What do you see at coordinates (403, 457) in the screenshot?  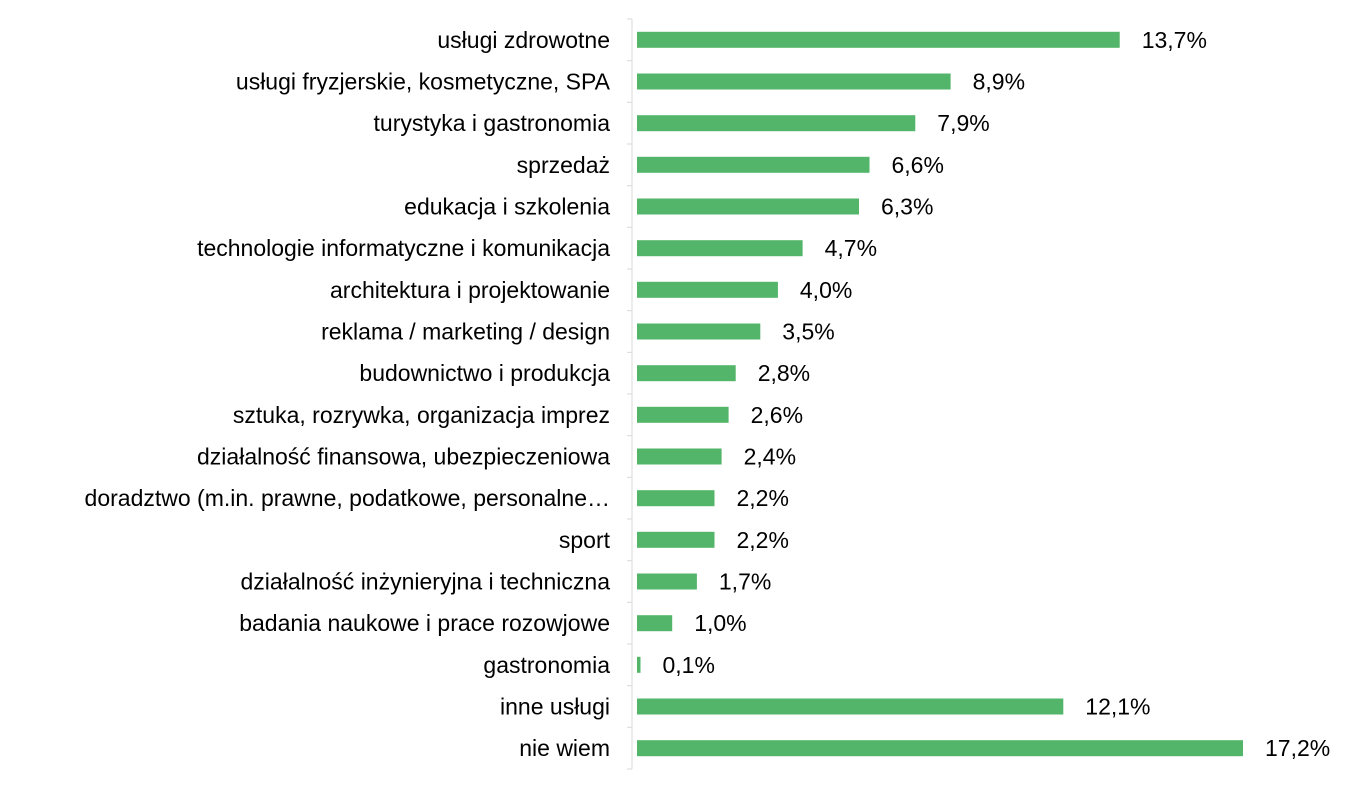 I see `category-label: działalność finansowa, ubezpieczeniowa` at bounding box center [403, 457].